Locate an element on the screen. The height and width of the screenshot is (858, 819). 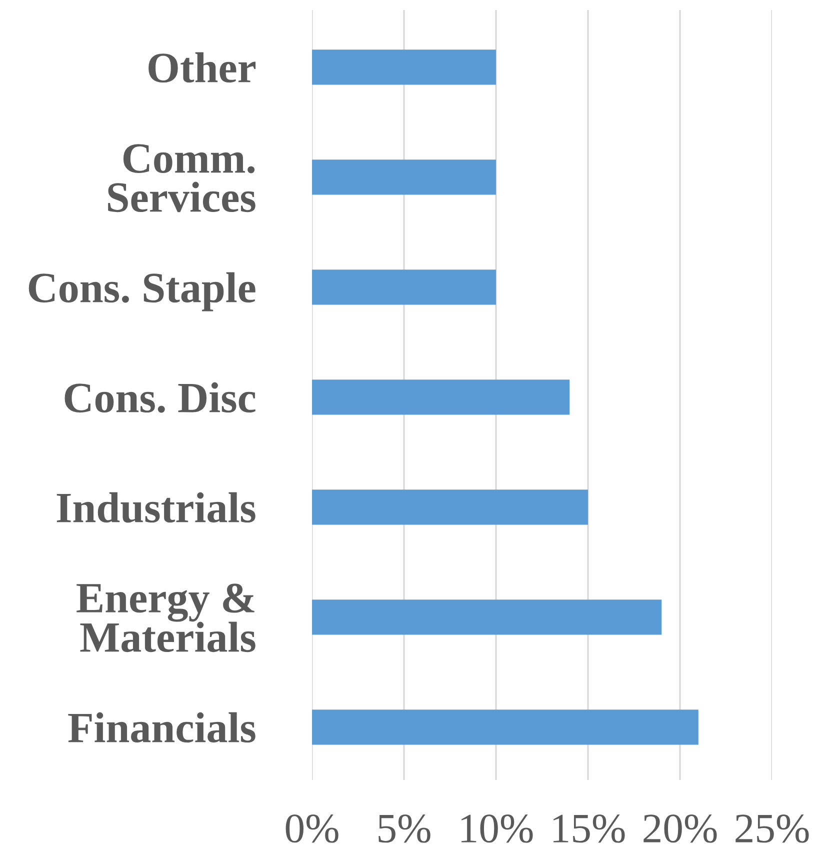
y-tick-label: Cons. Staple is located at coordinates (142, 292).